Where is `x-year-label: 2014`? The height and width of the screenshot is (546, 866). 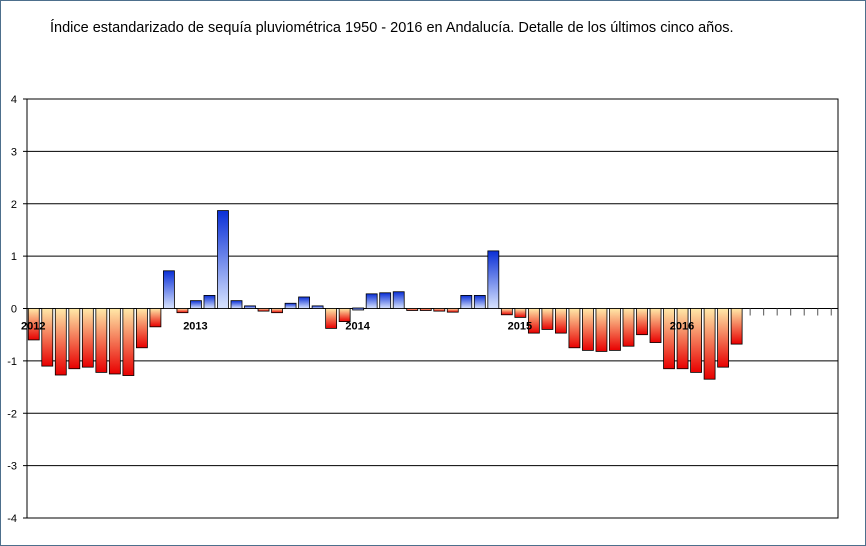
x-year-label: 2014 is located at coordinates (357, 327).